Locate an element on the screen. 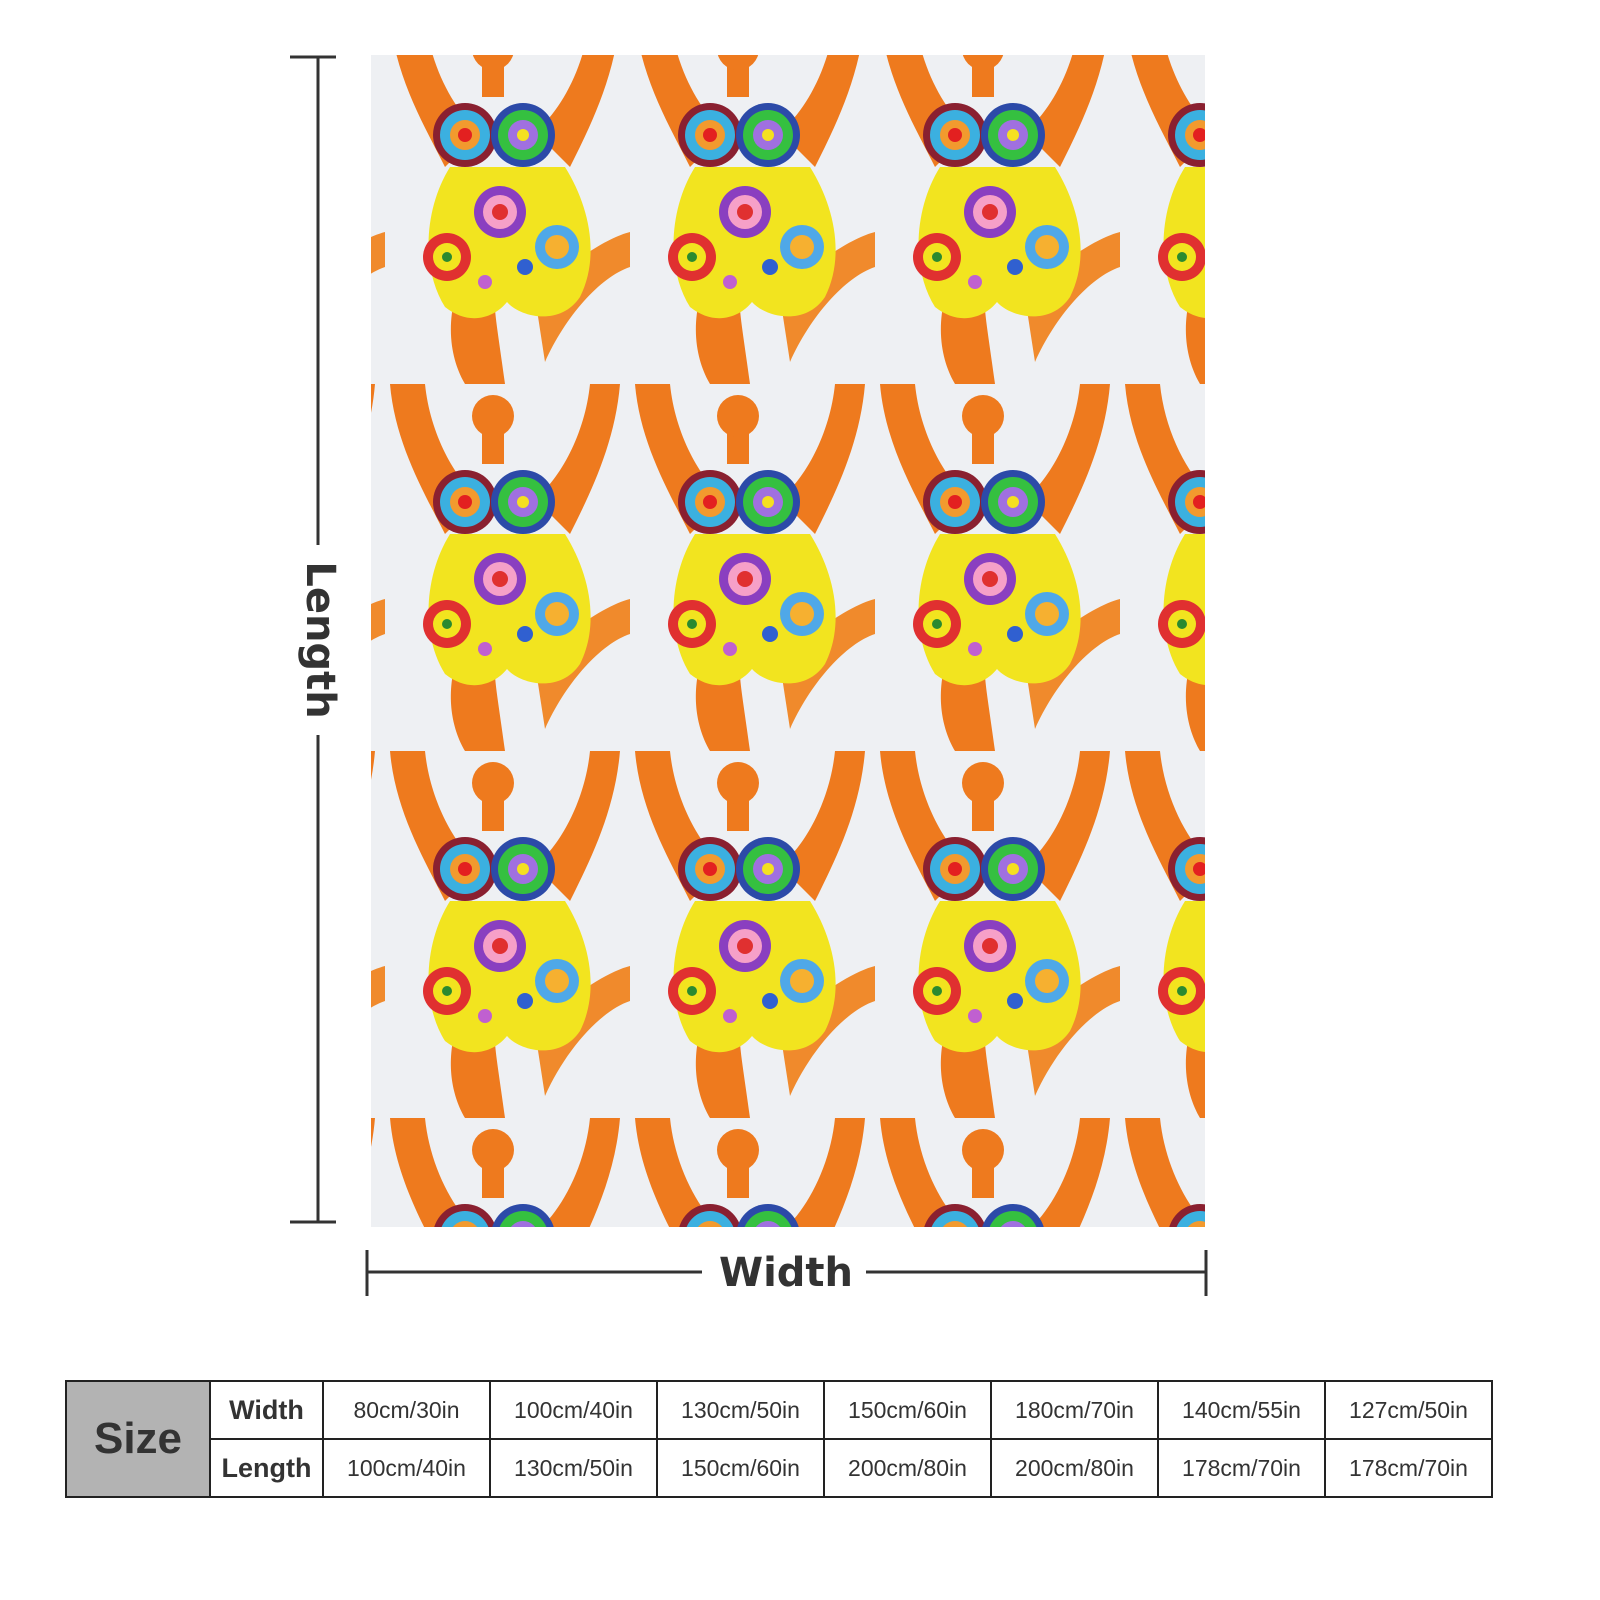  size-cell: 80cm/30in is located at coordinates (406, 1410).